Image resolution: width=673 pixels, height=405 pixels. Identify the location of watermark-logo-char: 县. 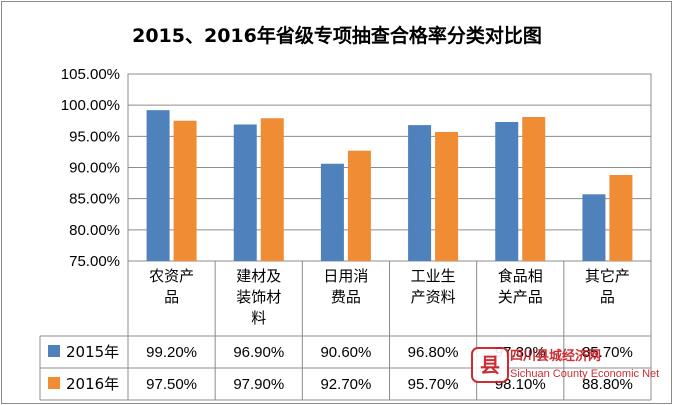
(490, 365).